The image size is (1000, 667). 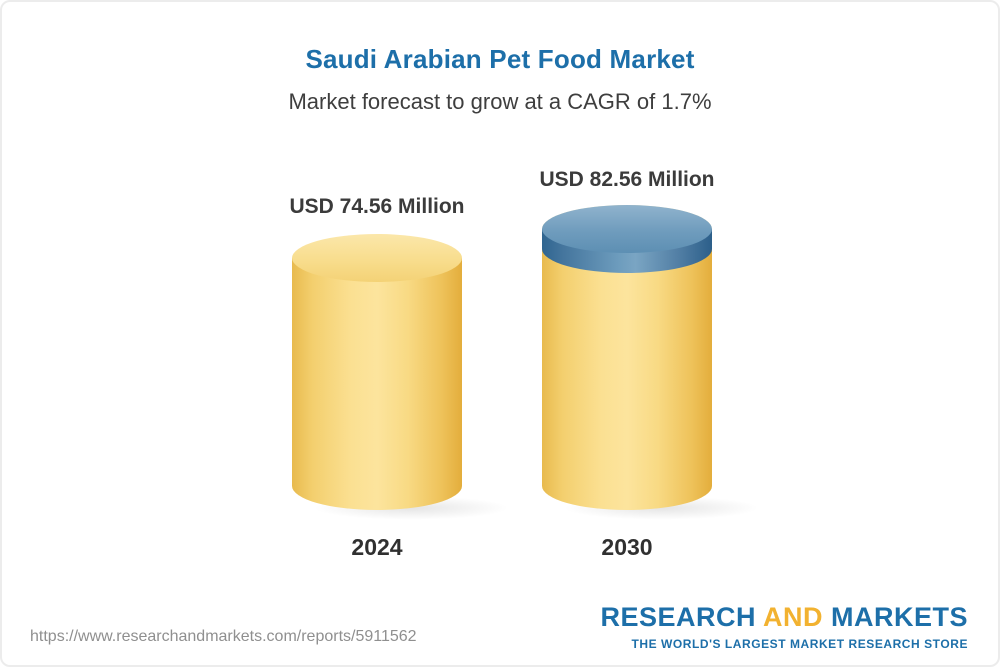 What do you see at coordinates (655, 363) in the screenshot?
I see `bar-2030` at bounding box center [655, 363].